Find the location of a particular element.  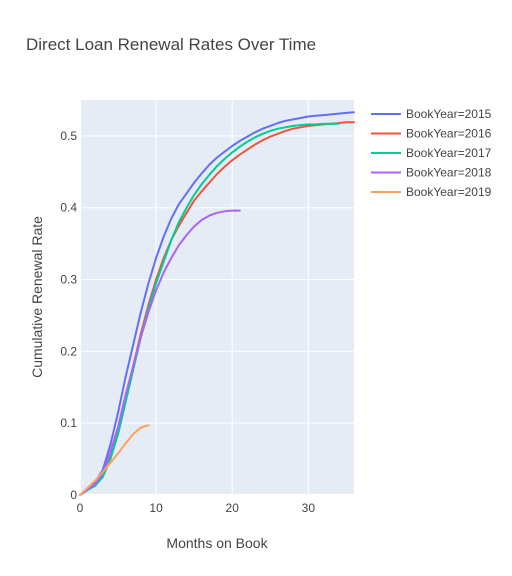

y-axis-title: Cumulative Renewal Rate is located at coordinates (37, 297).